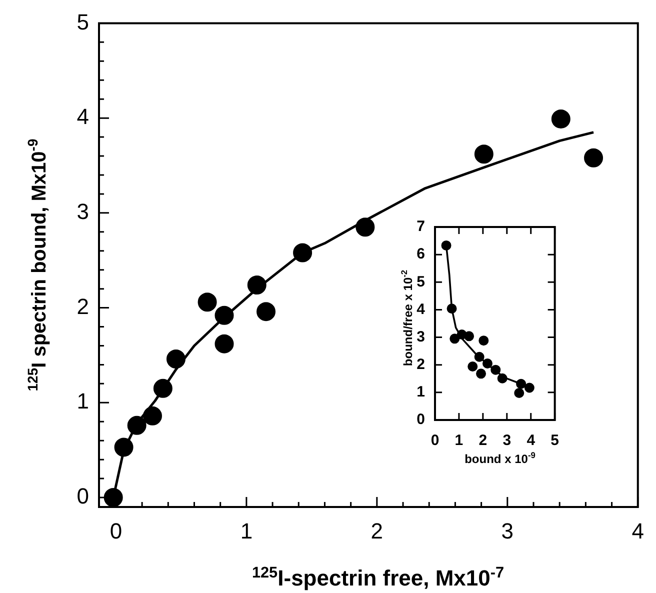 This screenshot has width=656, height=593. Describe the element at coordinates (420, 254) in the screenshot. I see `y-tick-label: 6` at that location.